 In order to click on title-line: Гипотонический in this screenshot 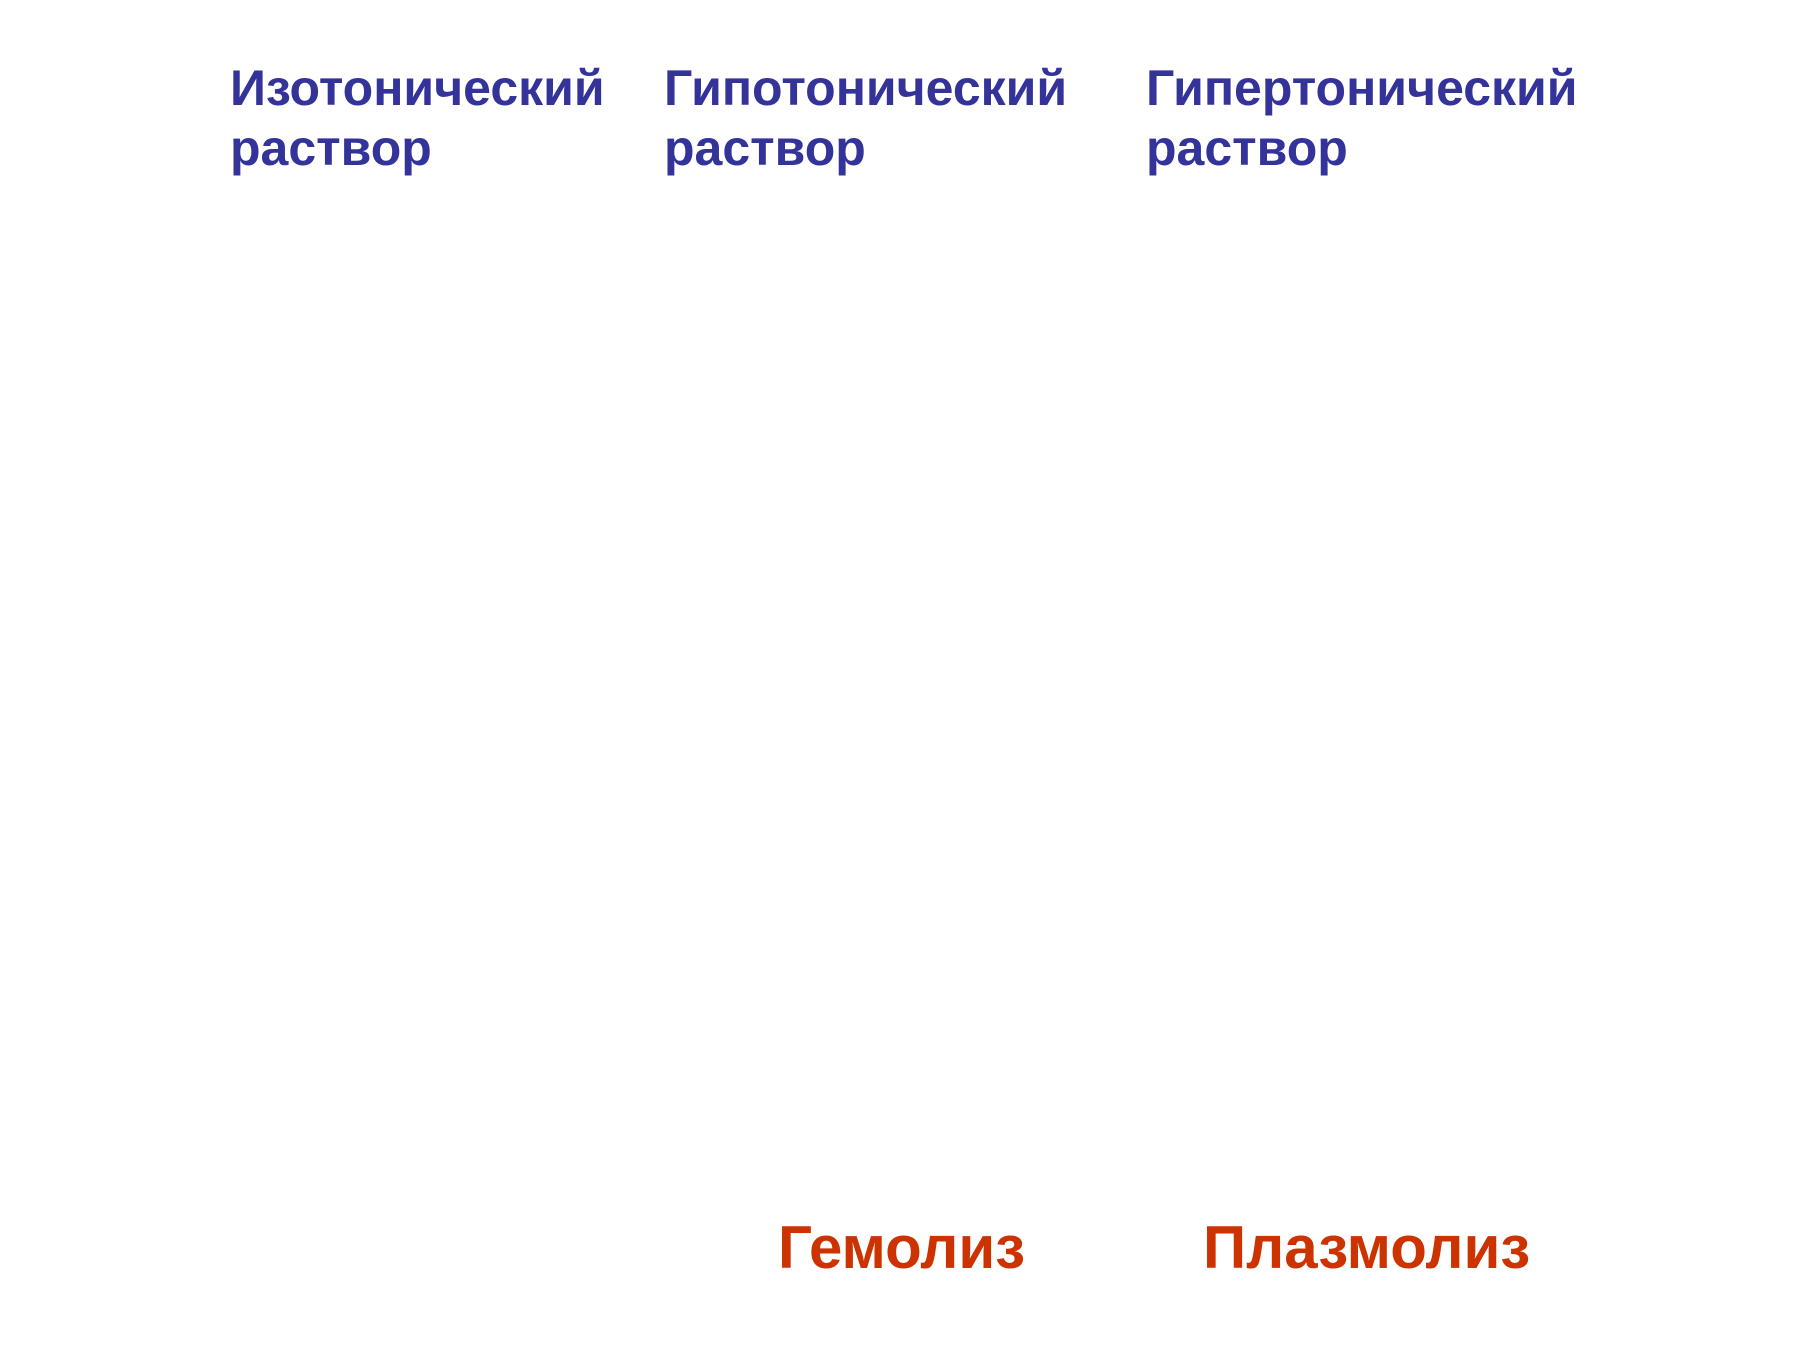, I will do `click(866, 88)`.